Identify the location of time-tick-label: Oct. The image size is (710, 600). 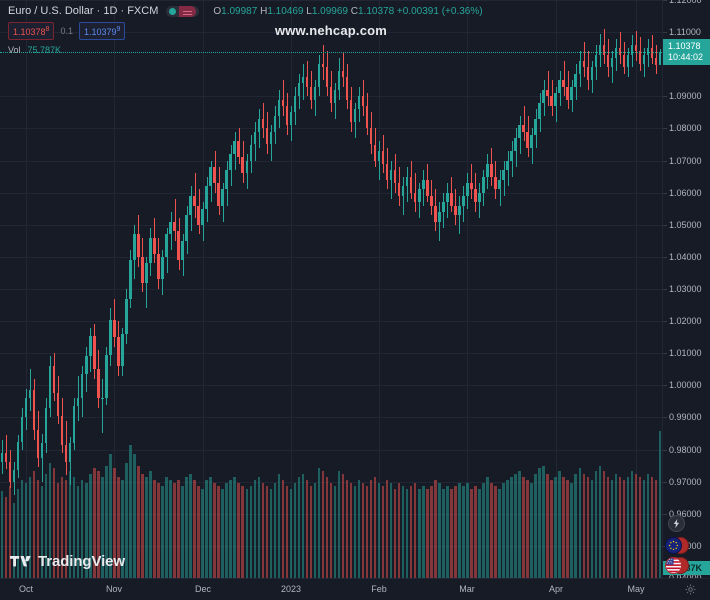
(26, 589).